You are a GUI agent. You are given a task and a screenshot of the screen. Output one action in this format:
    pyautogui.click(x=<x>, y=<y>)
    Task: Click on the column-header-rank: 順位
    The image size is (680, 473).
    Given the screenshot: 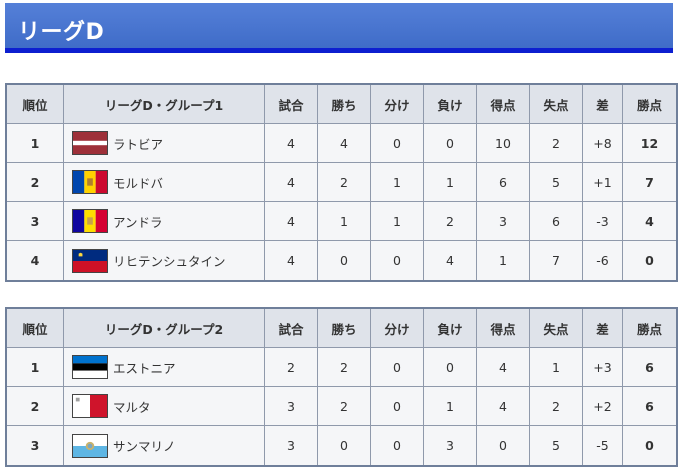 What is the action you would take?
    pyautogui.click(x=35, y=104)
    